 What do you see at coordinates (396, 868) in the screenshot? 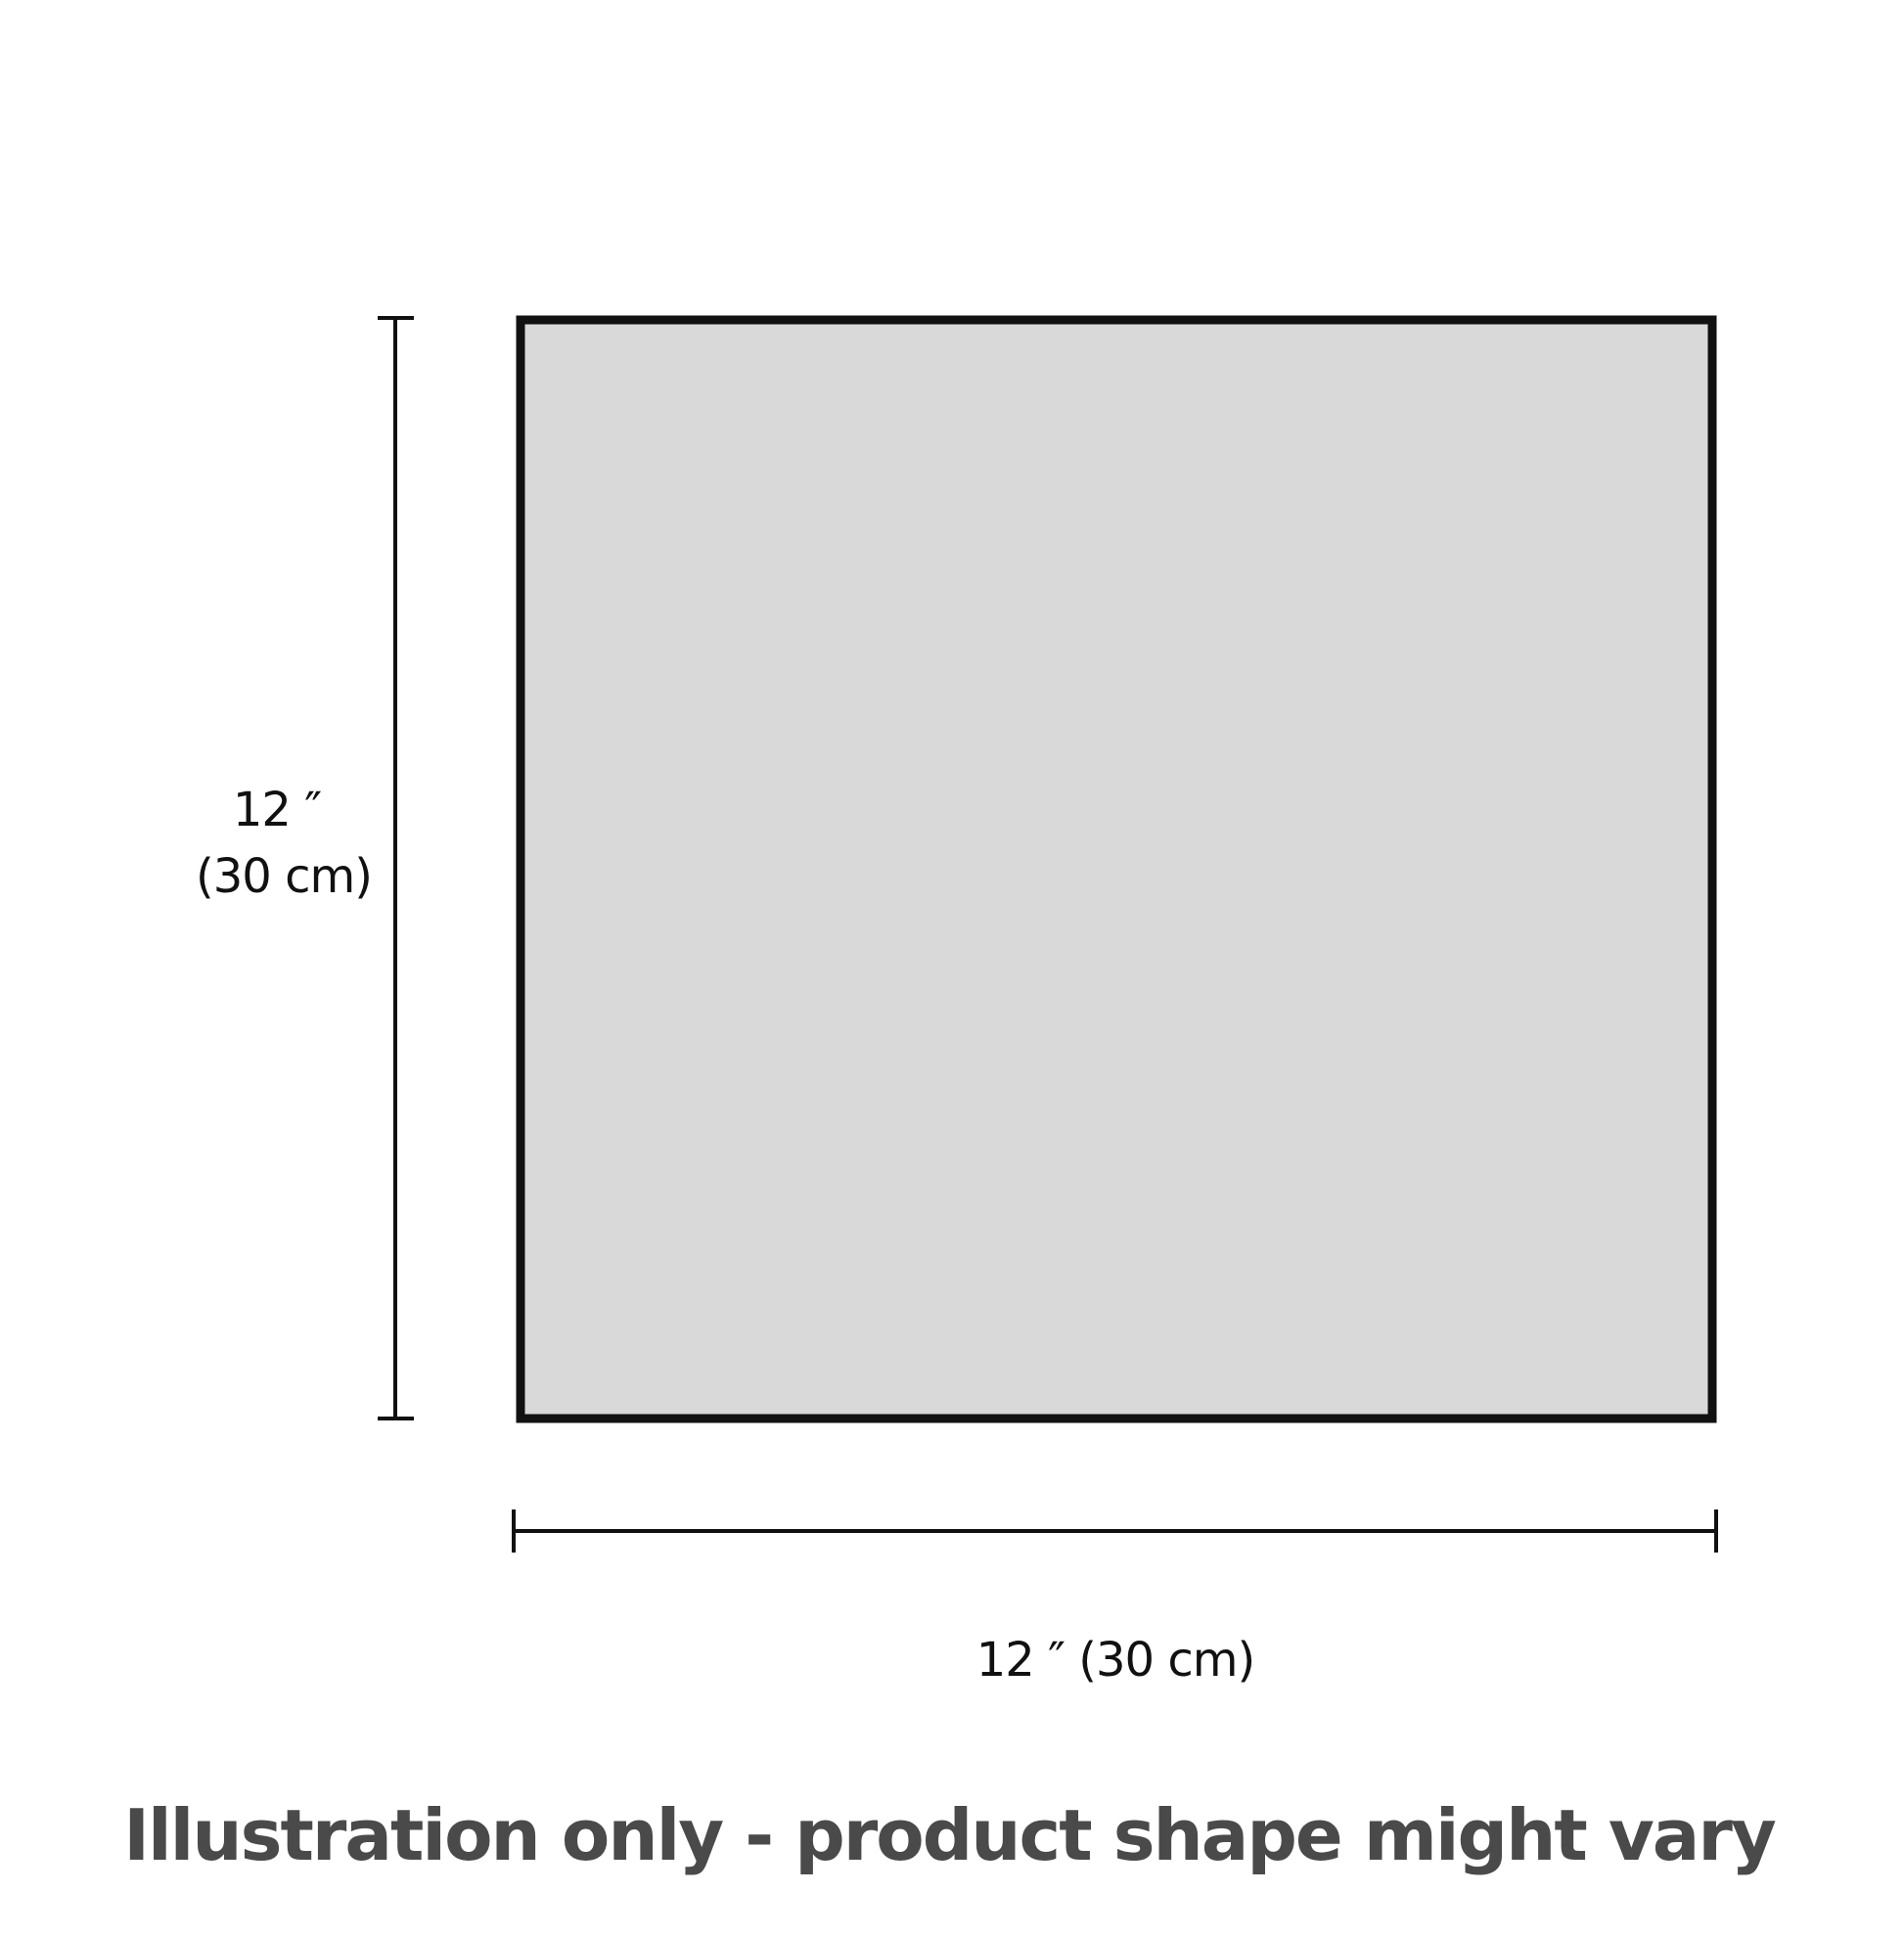
I see `height-dimension-line` at bounding box center [396, 868].